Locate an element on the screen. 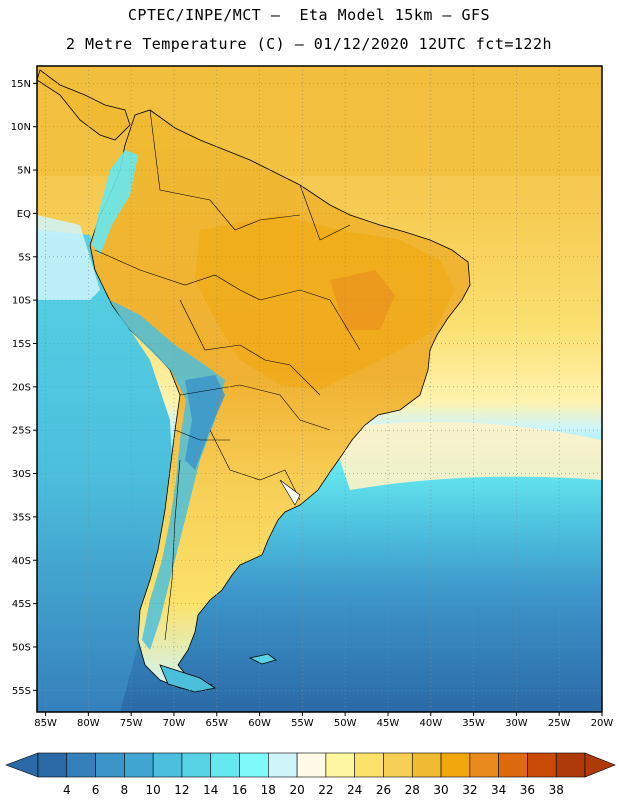  altiplano-cold is located at coordinates (205, 422).